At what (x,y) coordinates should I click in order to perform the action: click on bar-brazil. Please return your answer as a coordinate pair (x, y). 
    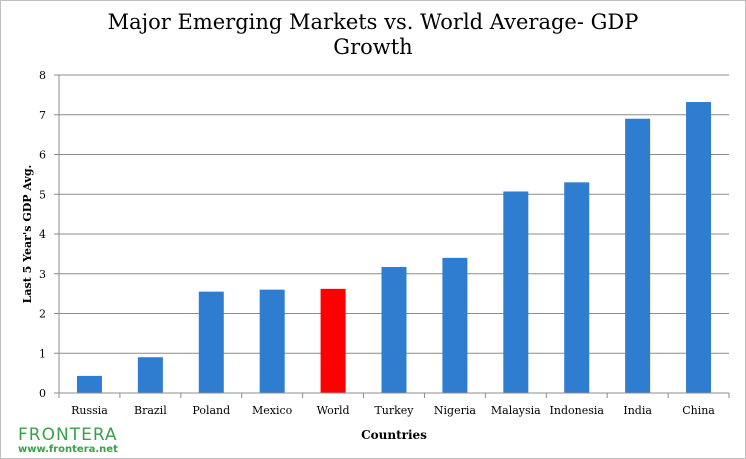
    Looking at the image, I should click on (150, 375).